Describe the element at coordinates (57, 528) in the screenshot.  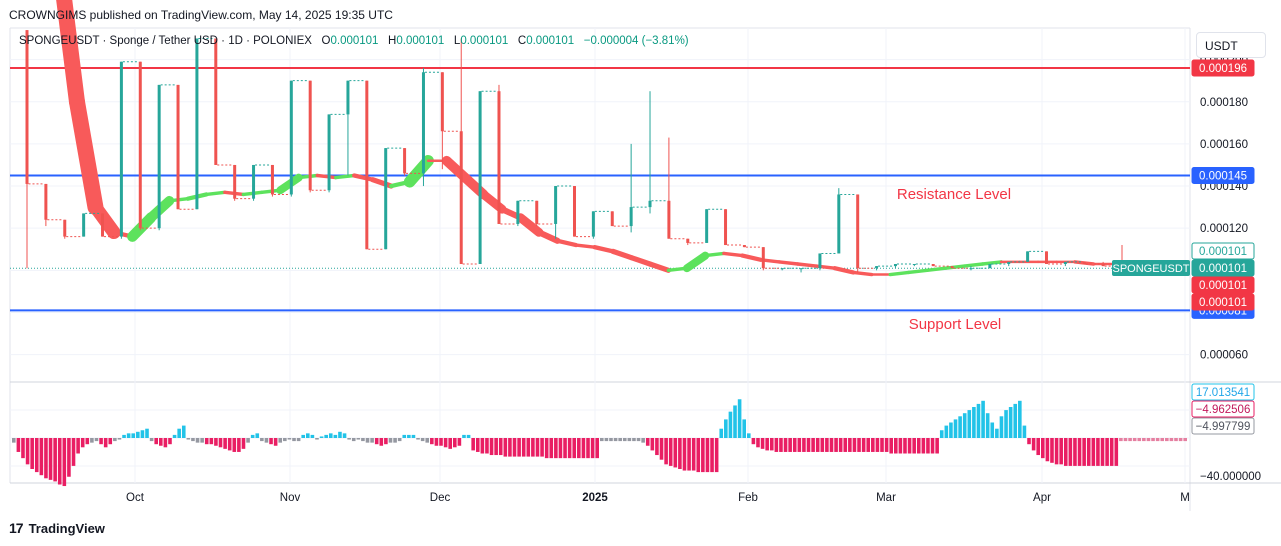
I see `tradingview-footer: 17 TradingView` at that location.